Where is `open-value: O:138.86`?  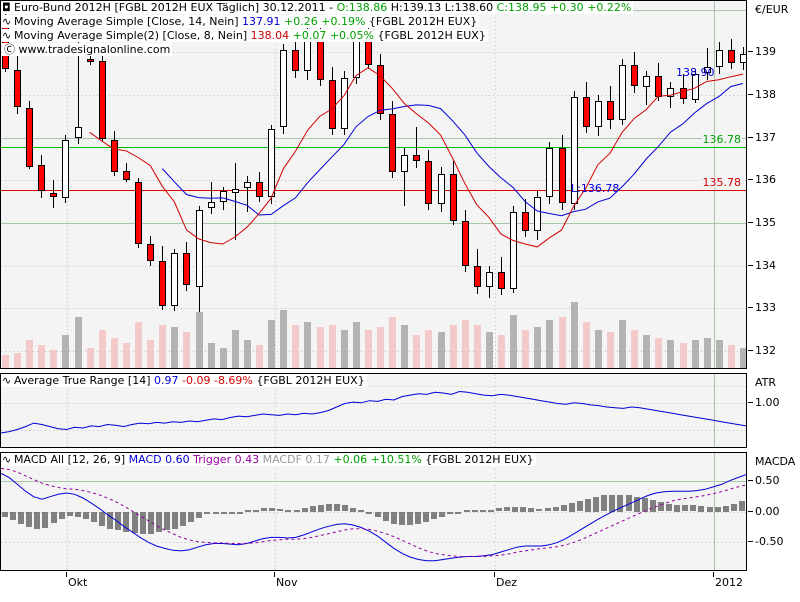 open-value: O:138.86 is located at coordinates (362, 7).